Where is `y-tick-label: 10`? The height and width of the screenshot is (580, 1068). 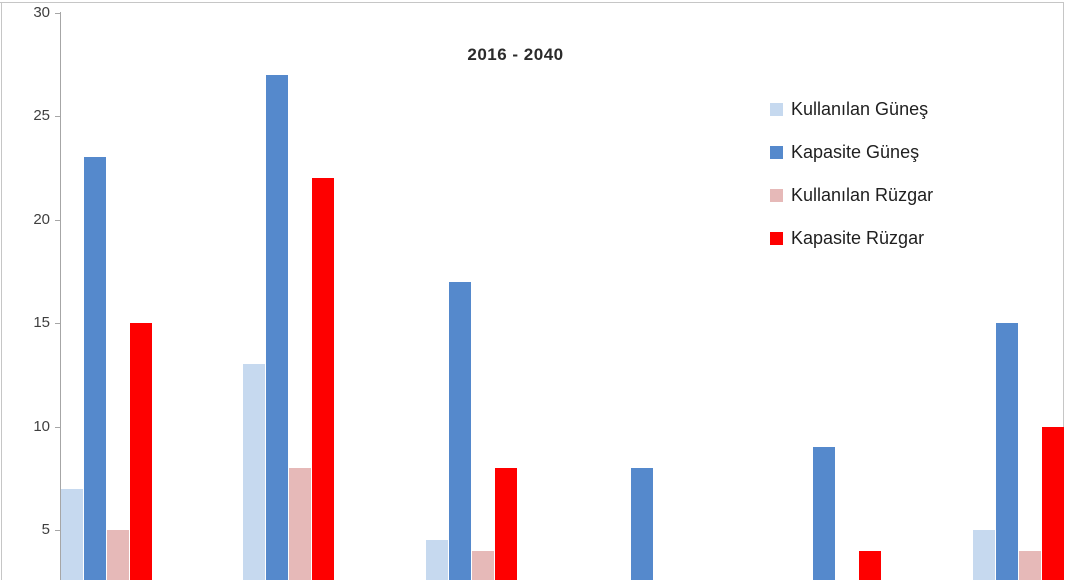
y-tick-label: 10 is located at coordinates (41, 426).